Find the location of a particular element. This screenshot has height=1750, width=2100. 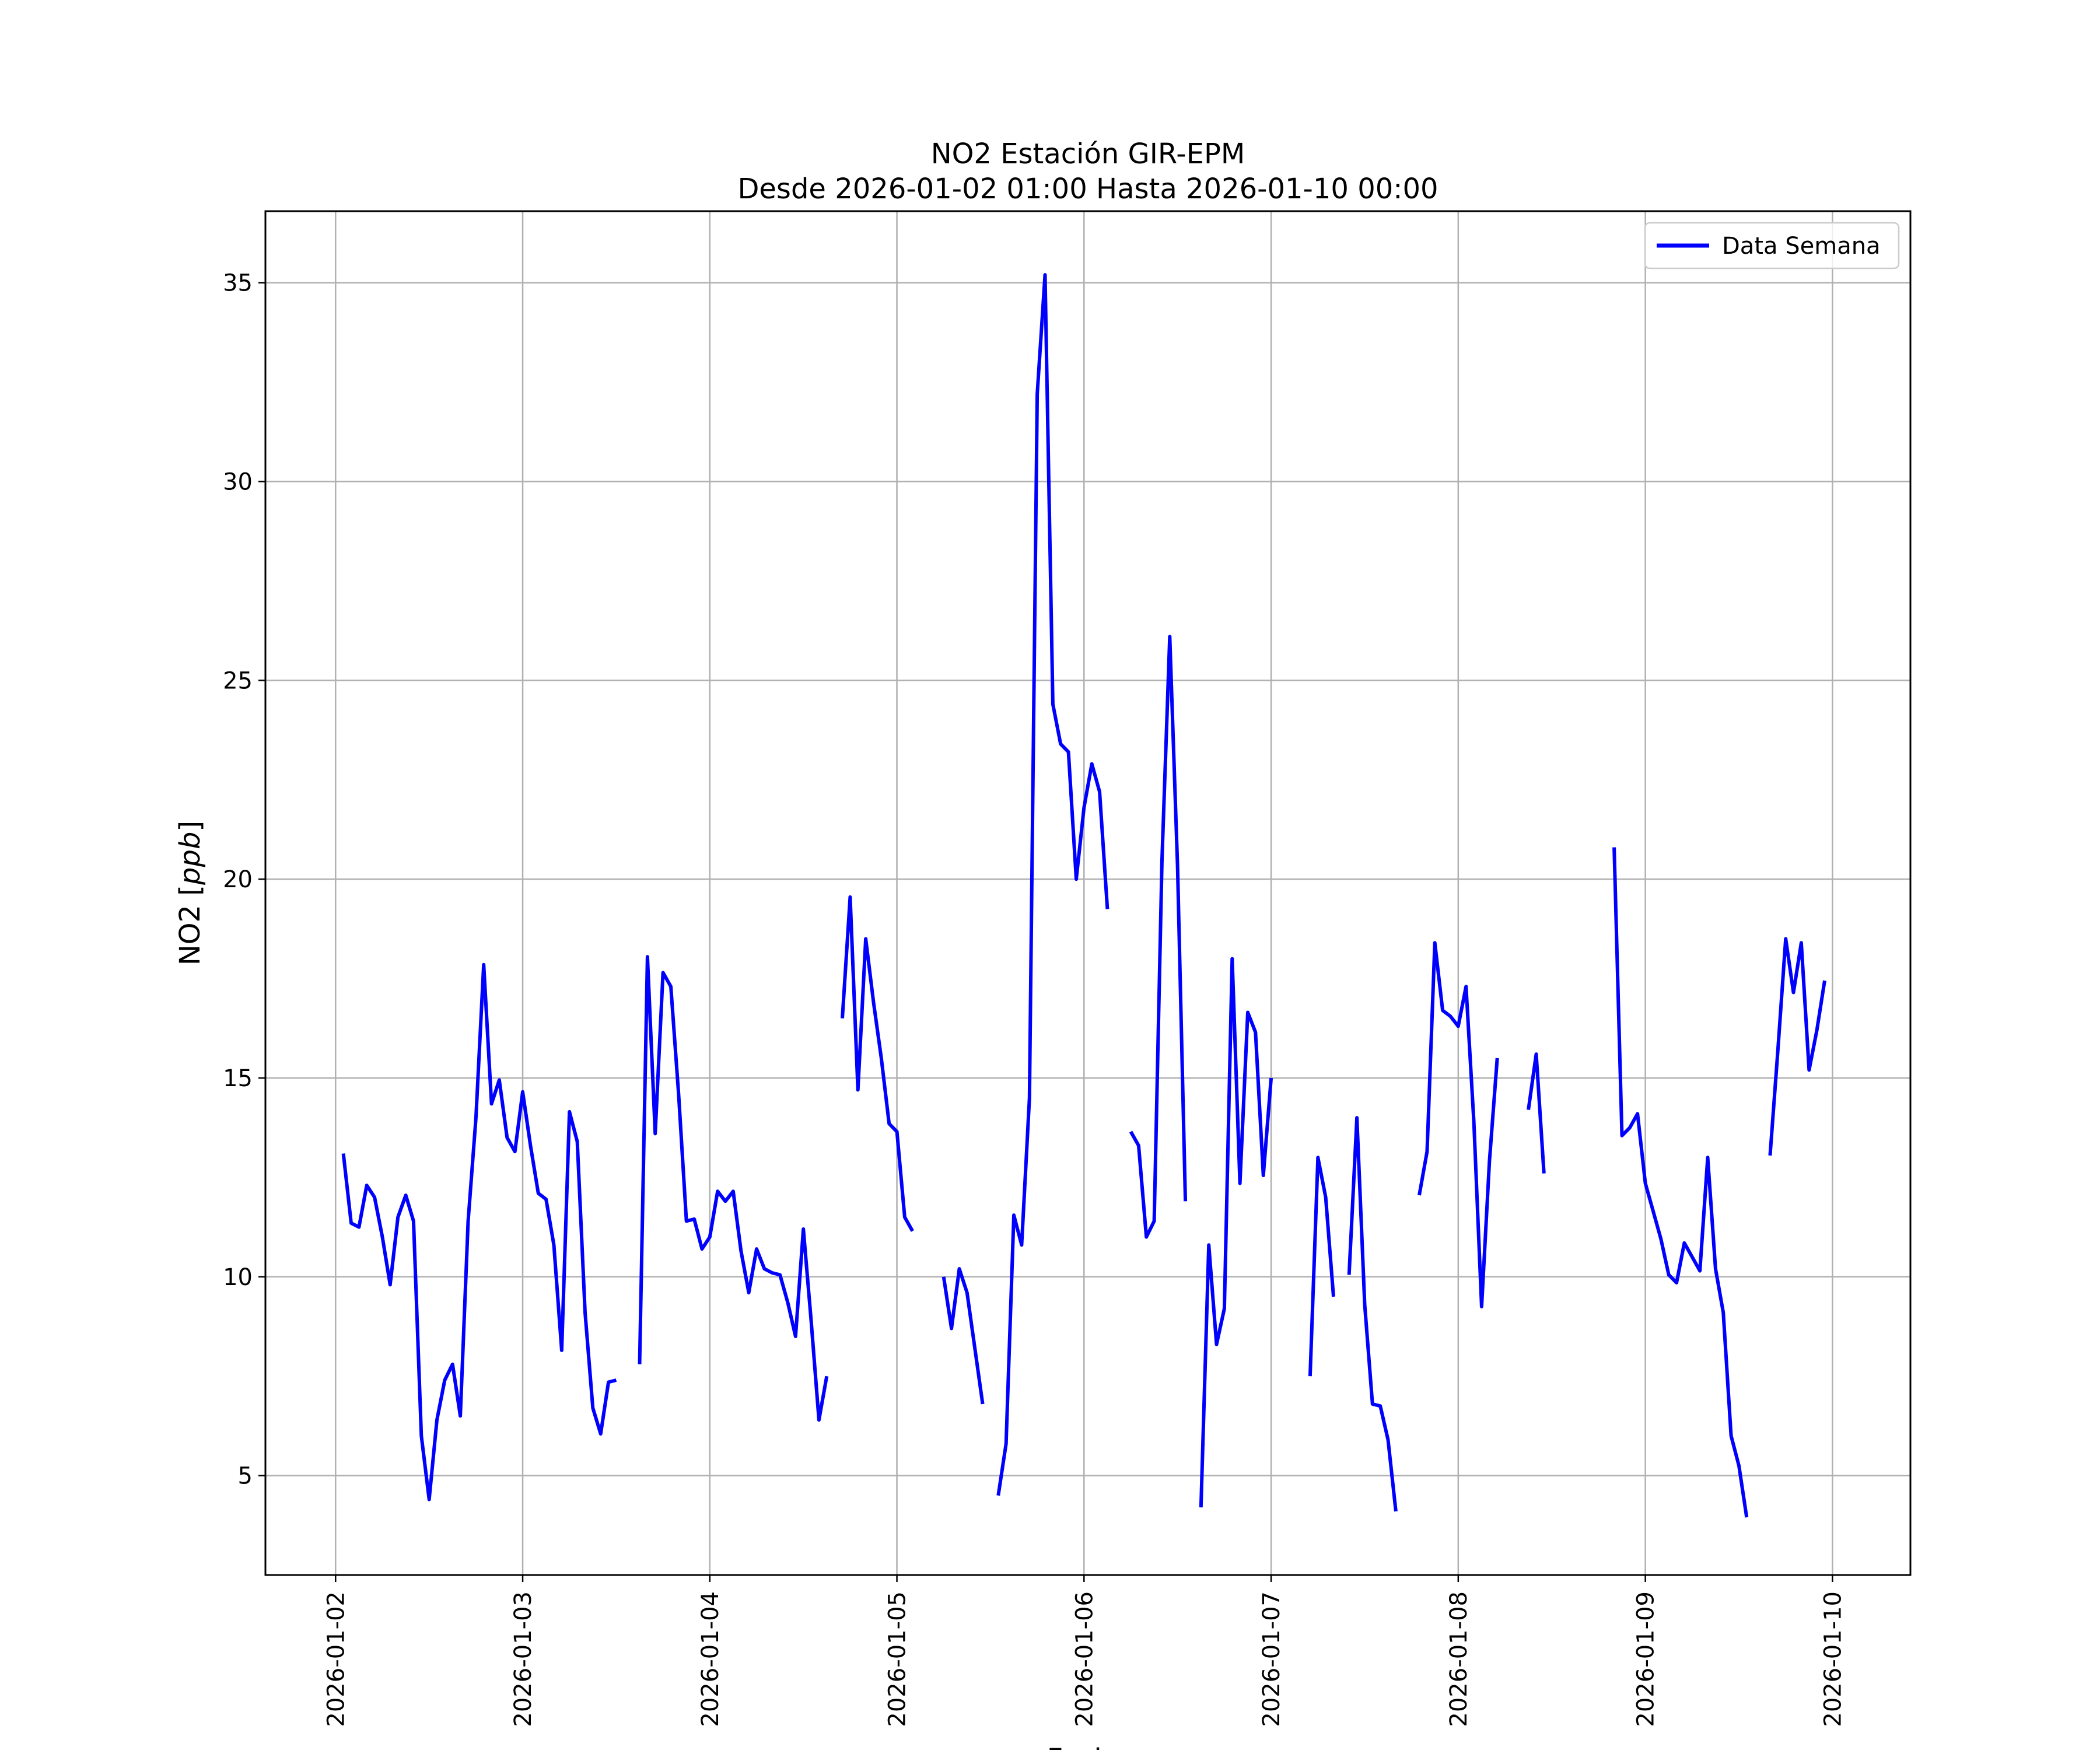

legend-label: Data Semana is located at coordinates (1801, 246).